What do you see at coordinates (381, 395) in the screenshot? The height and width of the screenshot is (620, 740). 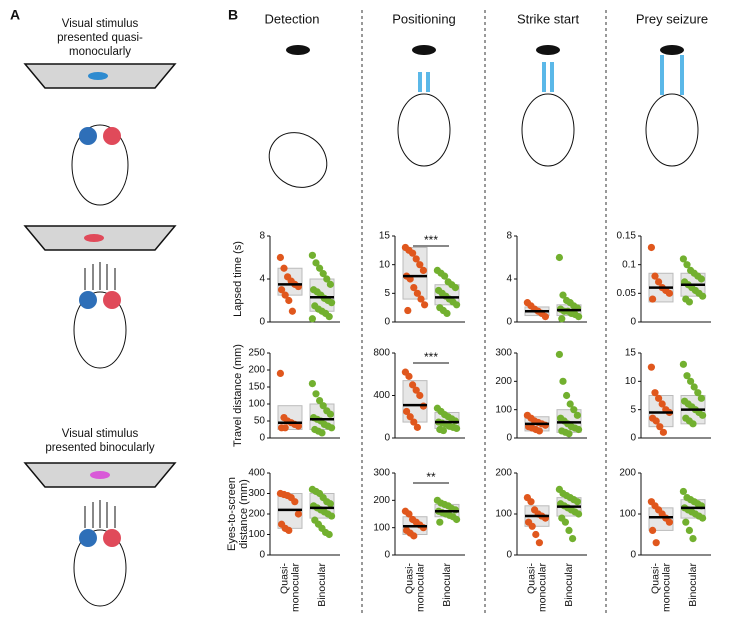 I see `y-tick-label: 400` at bounding box center [381, 395].